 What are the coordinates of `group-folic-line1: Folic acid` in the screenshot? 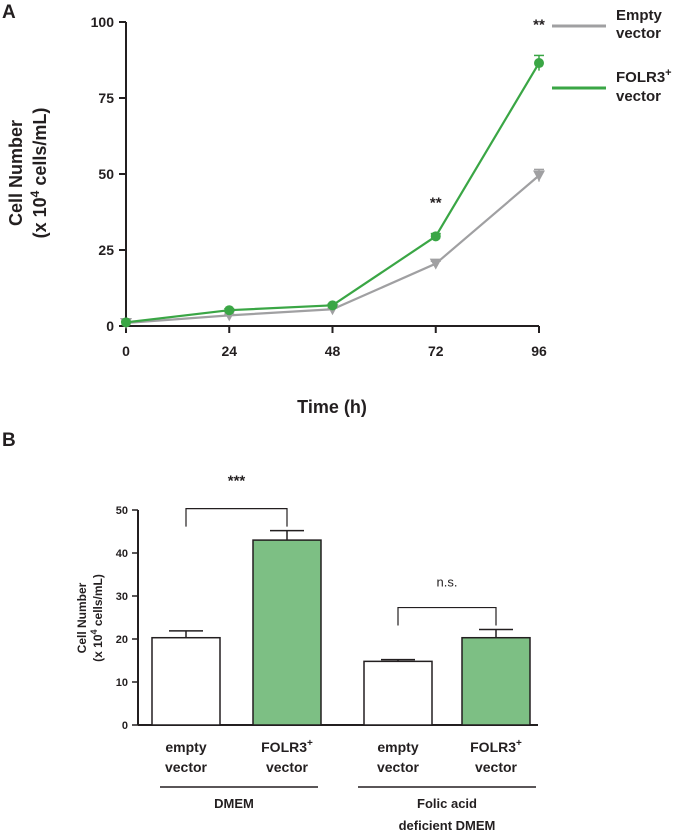 It's located at (447, 803).